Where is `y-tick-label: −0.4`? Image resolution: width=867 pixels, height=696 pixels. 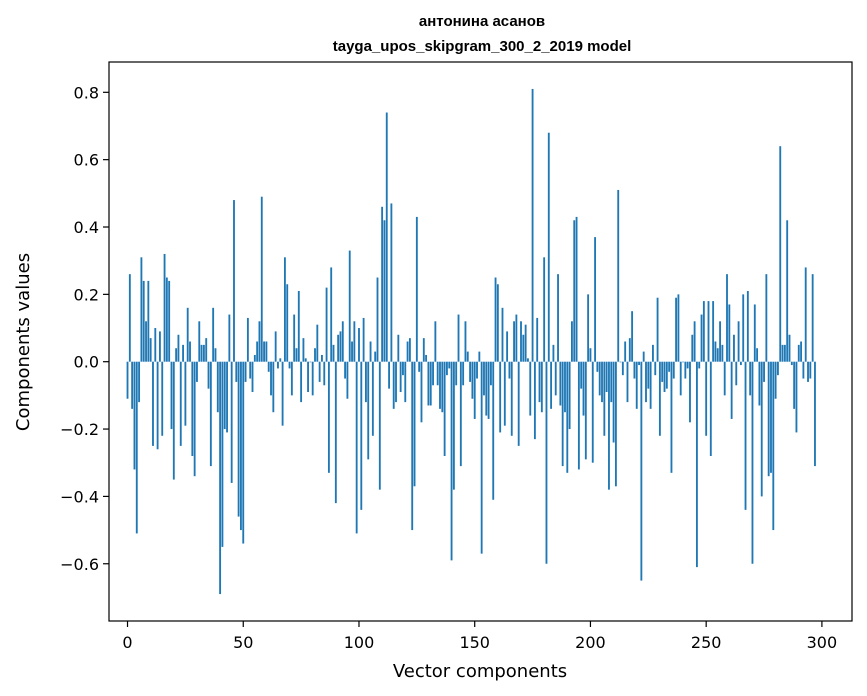 y-tick-label: −0.4 is located at coordinates (79, 496).